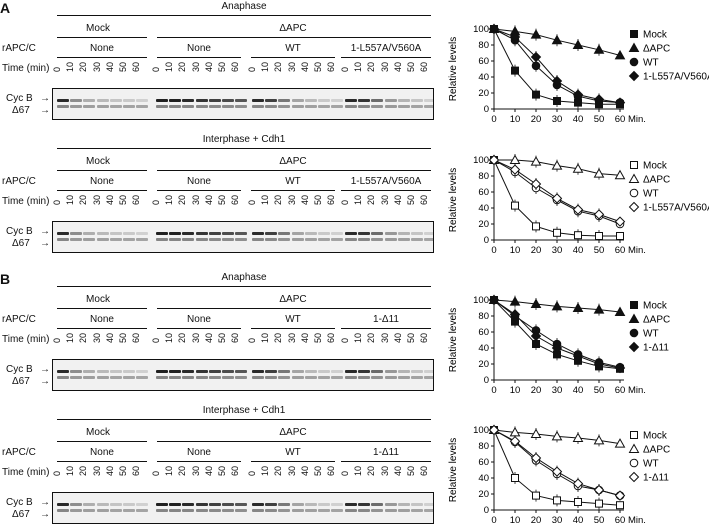  I want to click on time-tick-label: 60, so click(331, 470).